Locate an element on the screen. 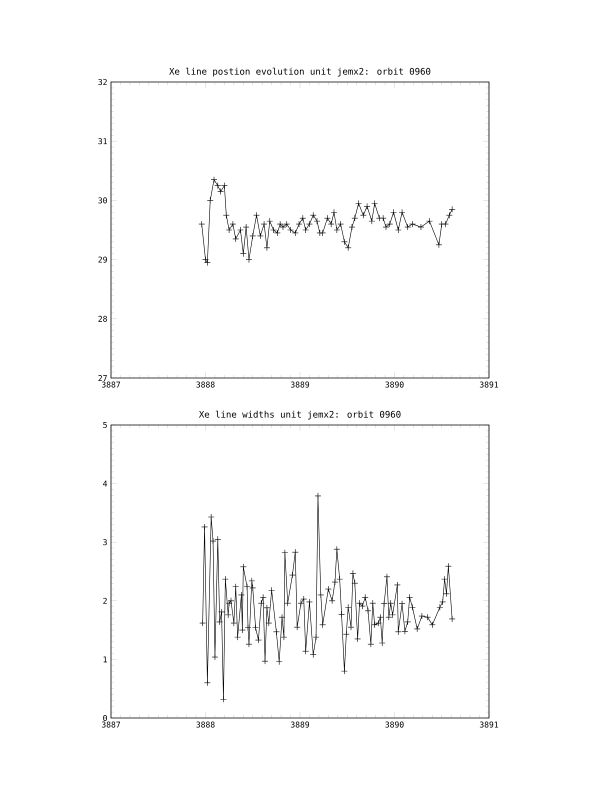 The width and height of the screenshot is (612, 792). y-tick-label: 3 is located at coordinates (105, 542).